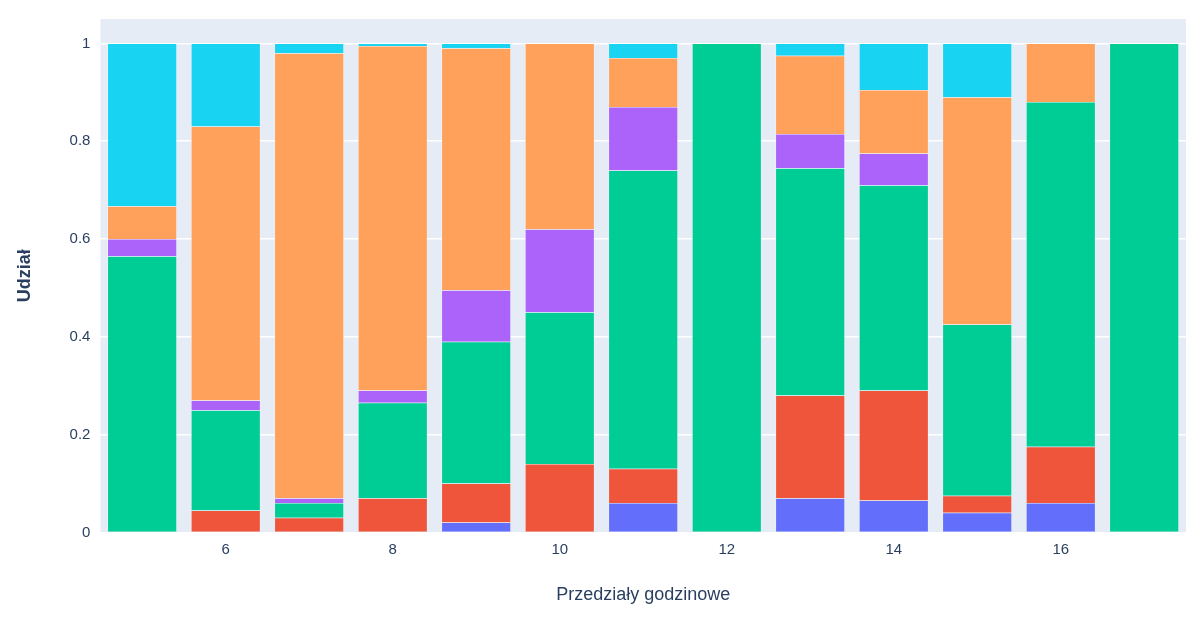 The height and width of the screenshot is (620, 1186). Describe the element at coordinates (560, 548) in the screenshot. I see `x-tick-label: 10` at that location.